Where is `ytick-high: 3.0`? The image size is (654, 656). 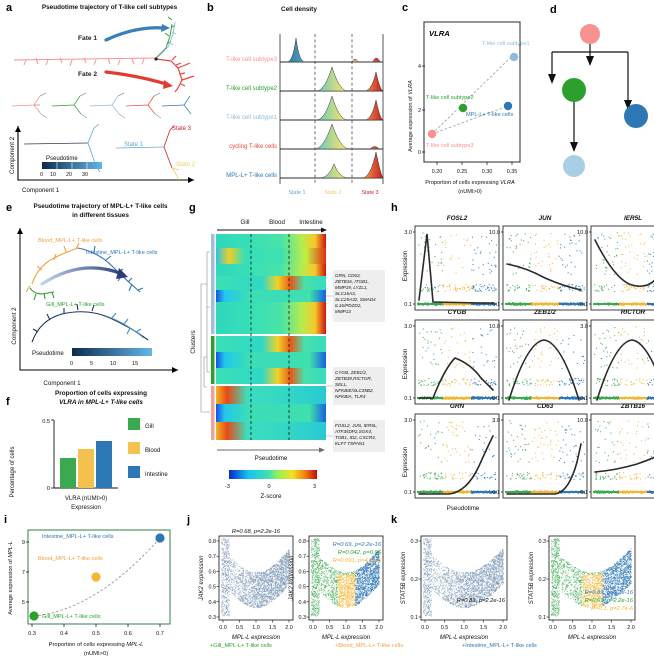 ytick-high: 3.0 is located at coordinates (408, 421).